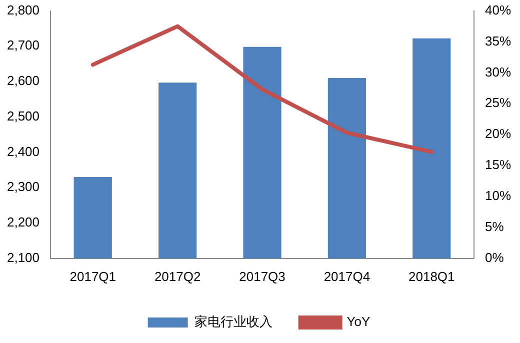 Image resolution: width=520 pixels, height=343 pixels. What do you see at coordinates (498, 10) in the screenshot?
I see `y2-tick-label: 40%` at bounding box center [498, 10].